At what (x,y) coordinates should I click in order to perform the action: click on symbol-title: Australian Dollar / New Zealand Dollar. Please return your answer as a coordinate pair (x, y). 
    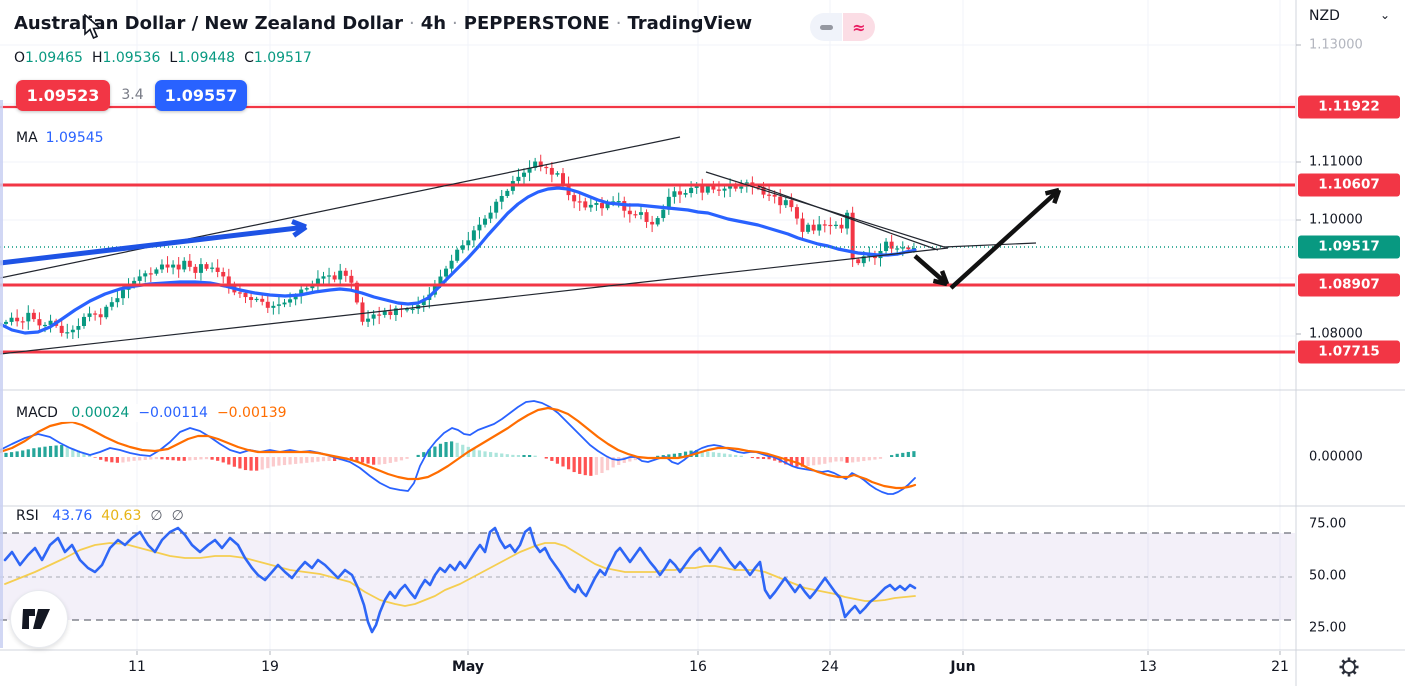
    Looking at the image, I should click on (208, 23).